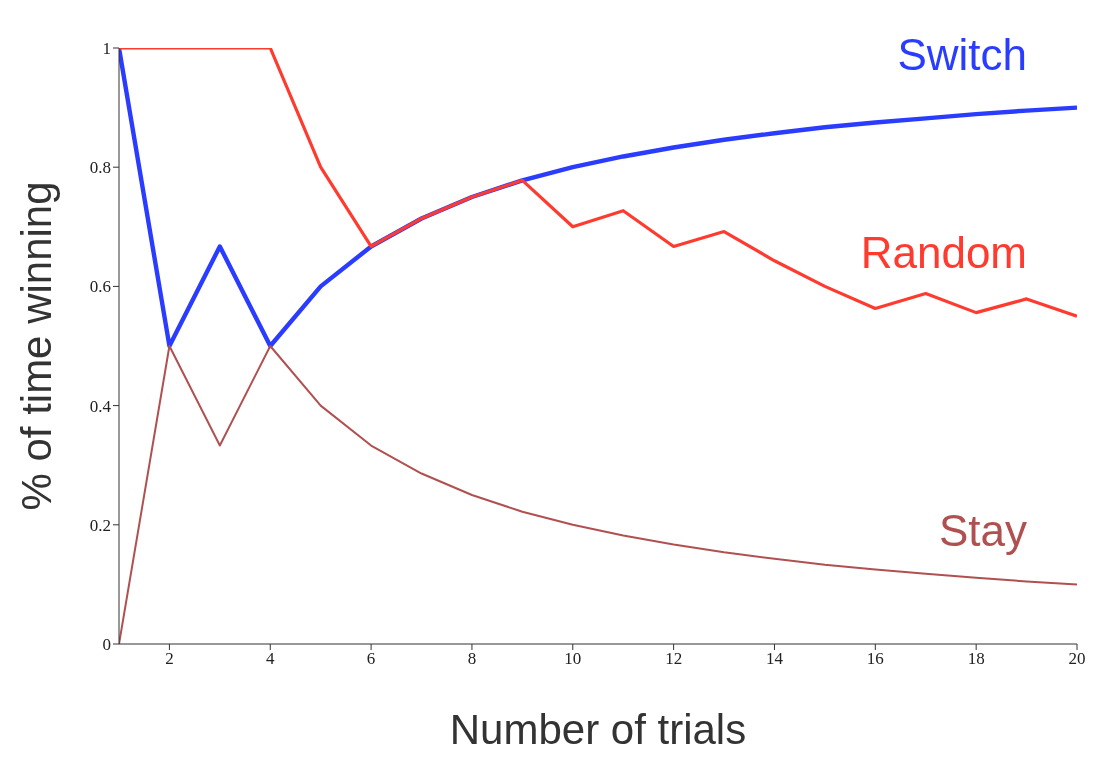 The width and height of the screenshot is (1099, 762). I want to click on y-tick-label: 0.2, so click(100, 525).